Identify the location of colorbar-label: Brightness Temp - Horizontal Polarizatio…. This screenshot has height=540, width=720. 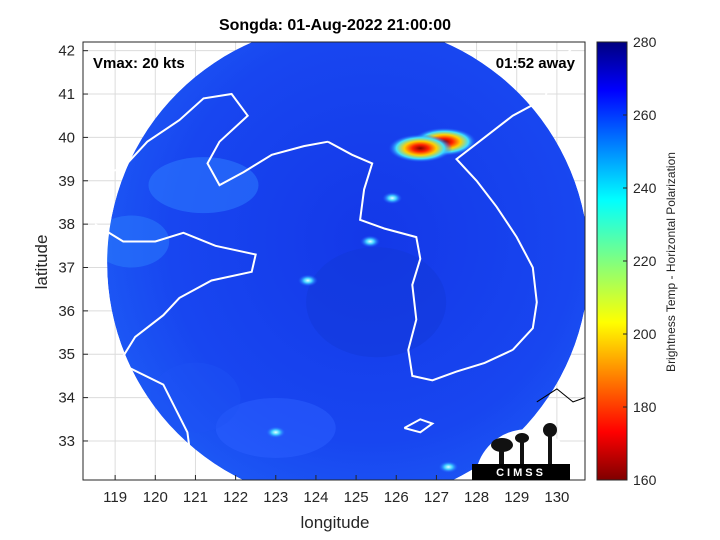
(671, 262).